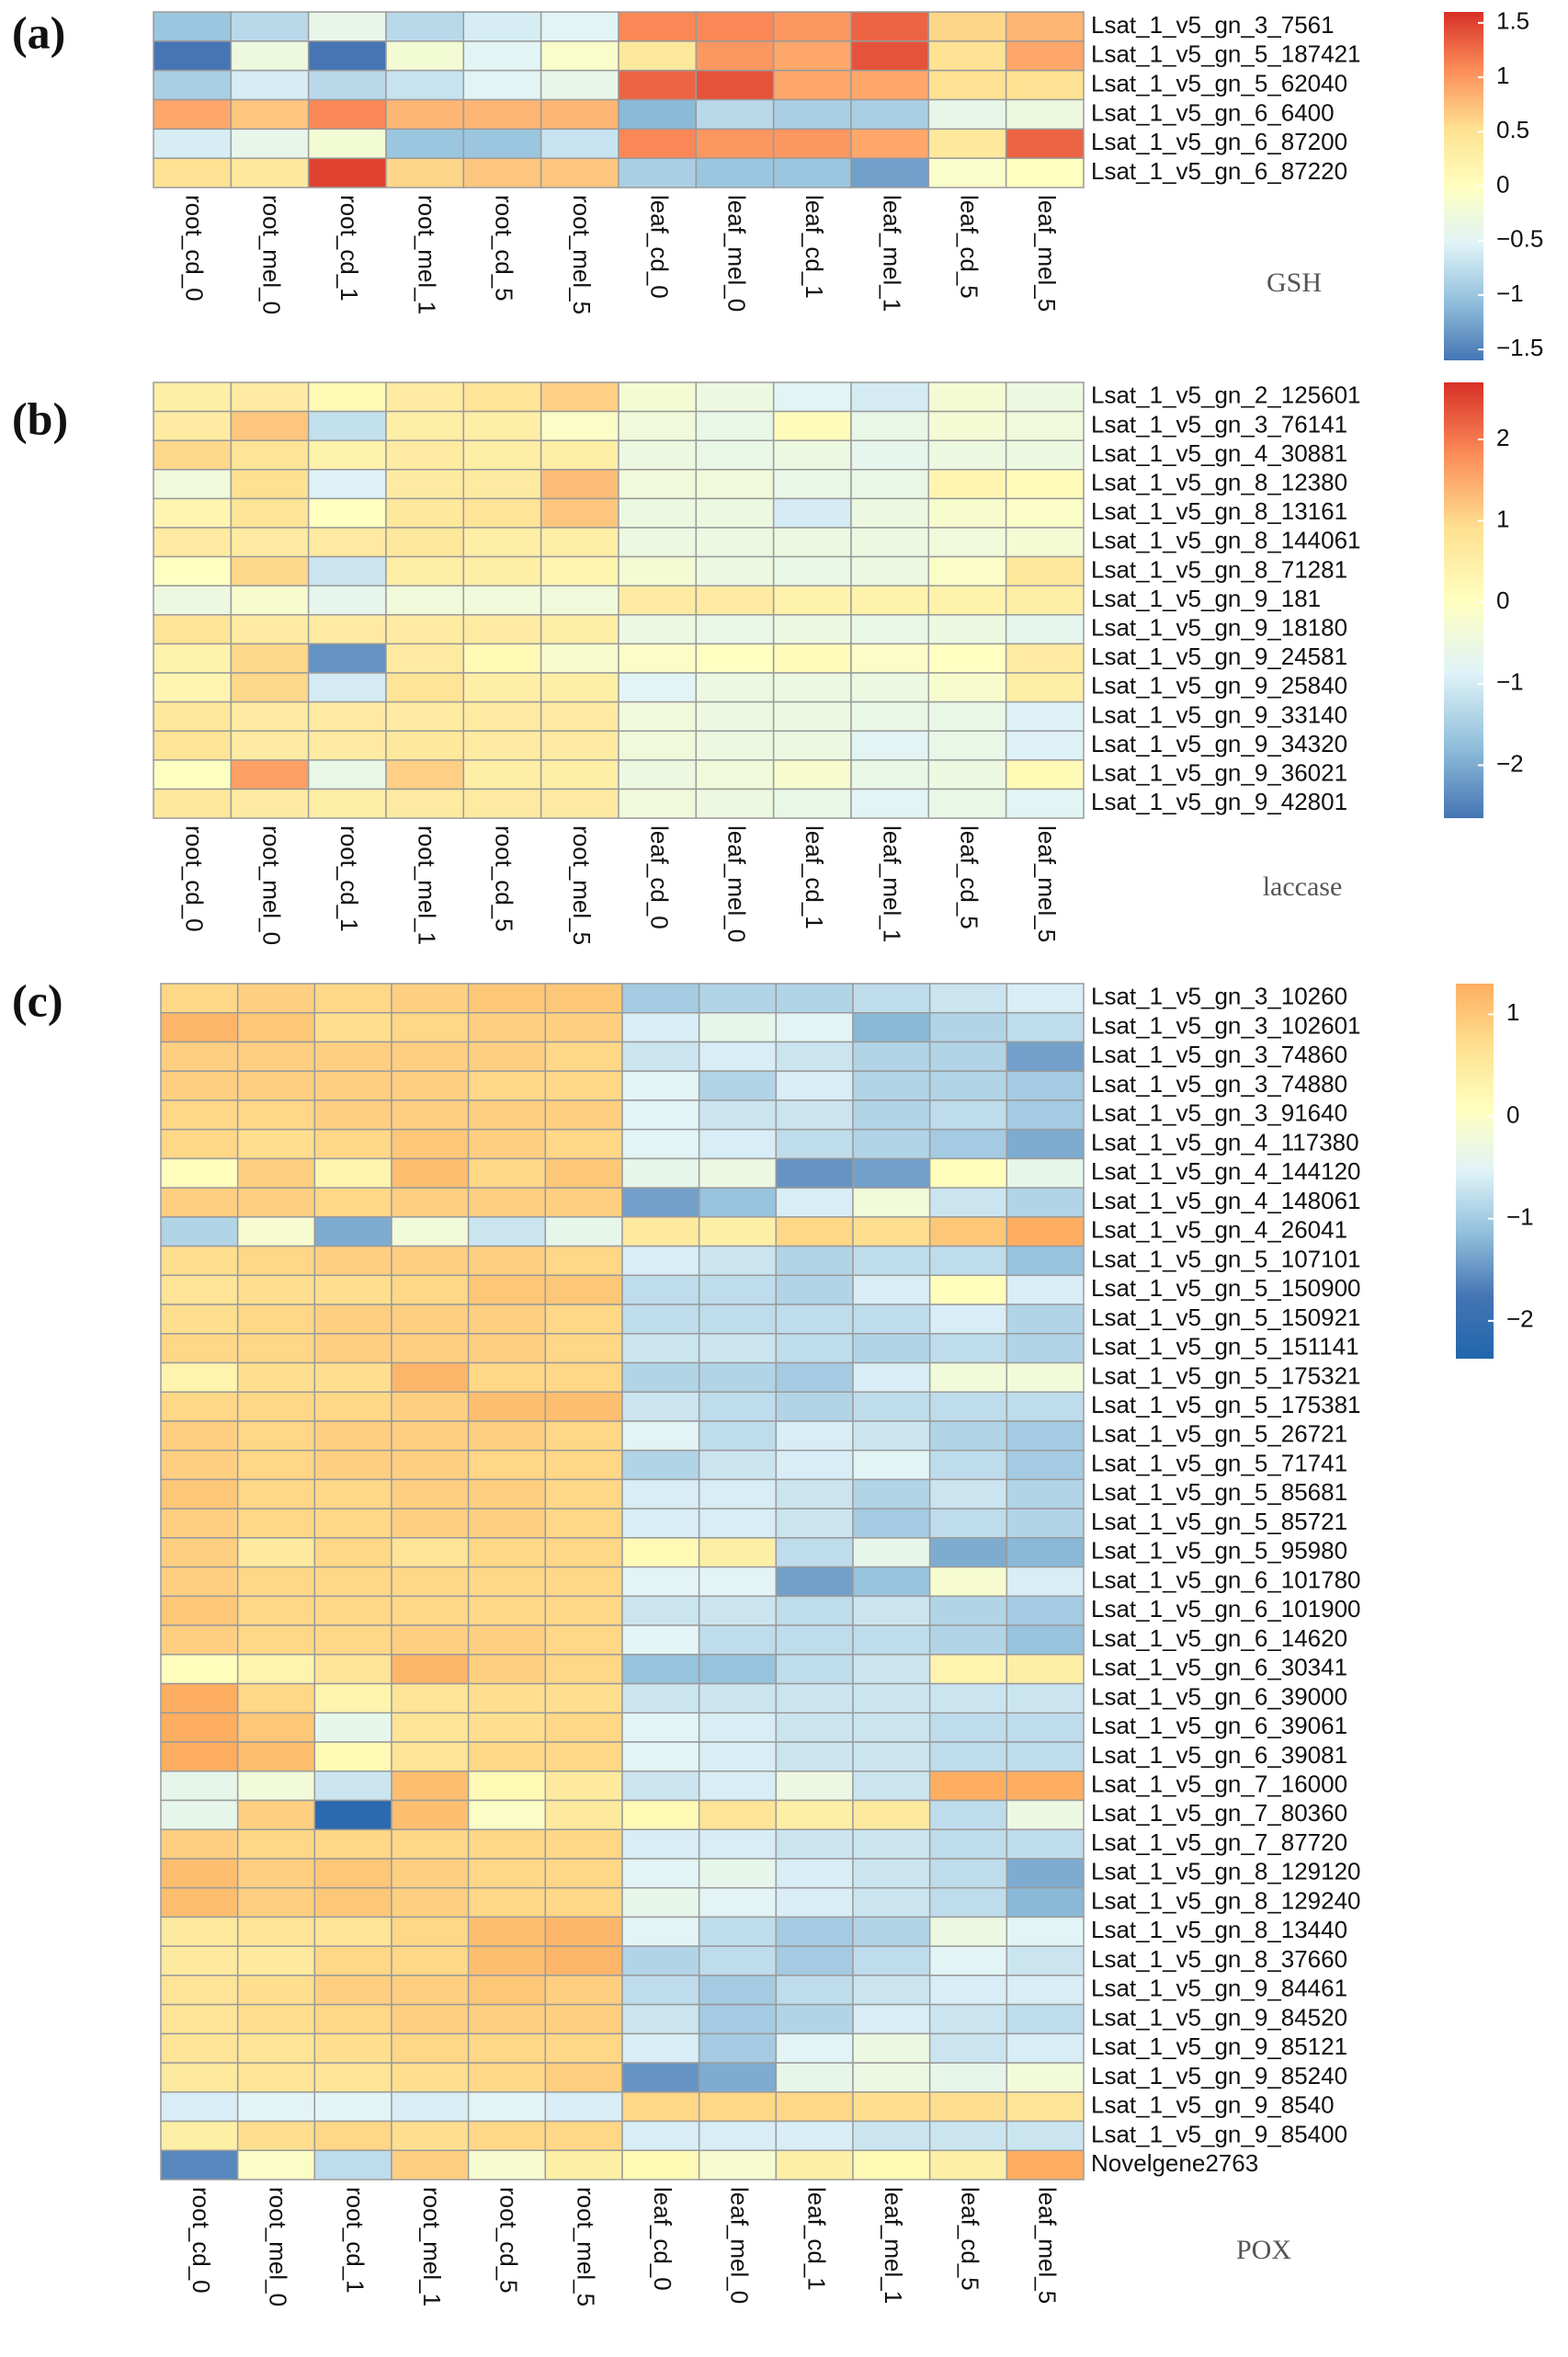 The image size is (1568, 2357). What do you see at coordinates (349, 879) in the screenshot?
I see `column-label: root_cd_1` at bounding box center [349, 879].